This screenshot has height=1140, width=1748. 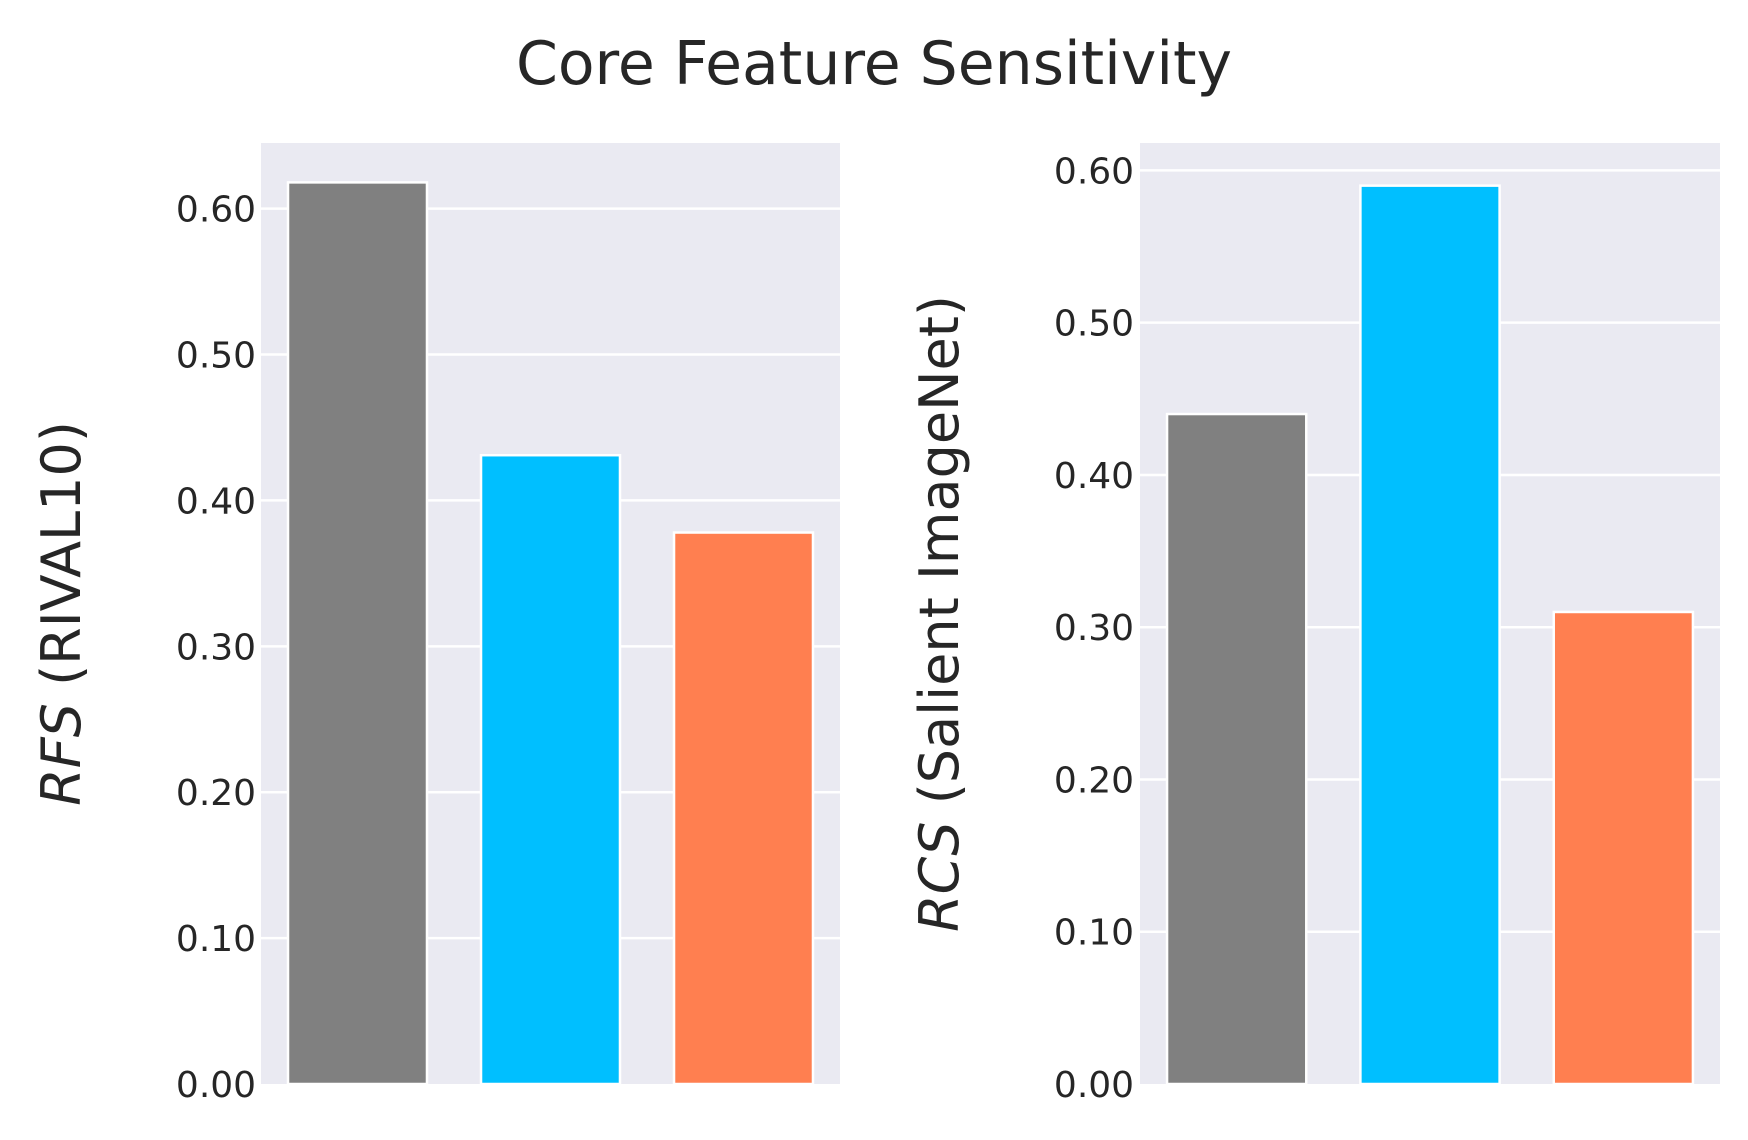 I want to click on y-axis-label: RFS (RIVAL10), so click(x=61, y=613).